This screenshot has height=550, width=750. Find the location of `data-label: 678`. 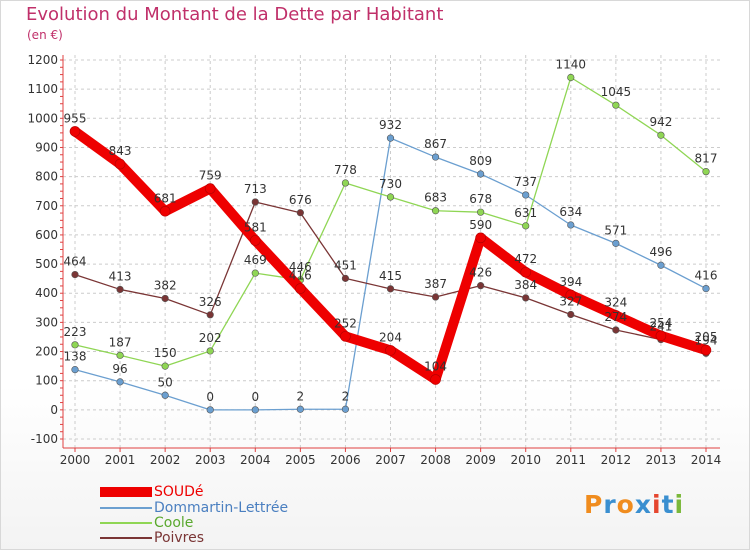

data-label: 678 is located at coordinates (480, 199).